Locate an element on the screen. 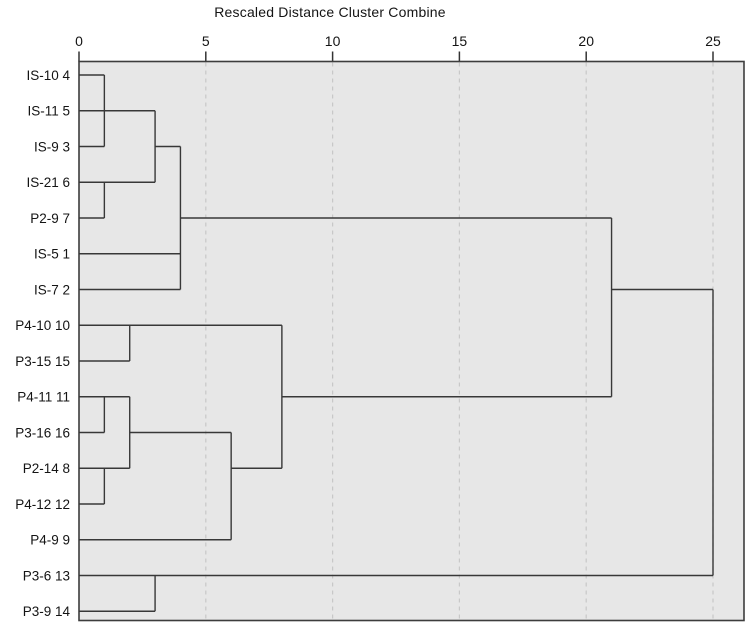  row-label: IS-7 2 is located at coordinates (52, 289).